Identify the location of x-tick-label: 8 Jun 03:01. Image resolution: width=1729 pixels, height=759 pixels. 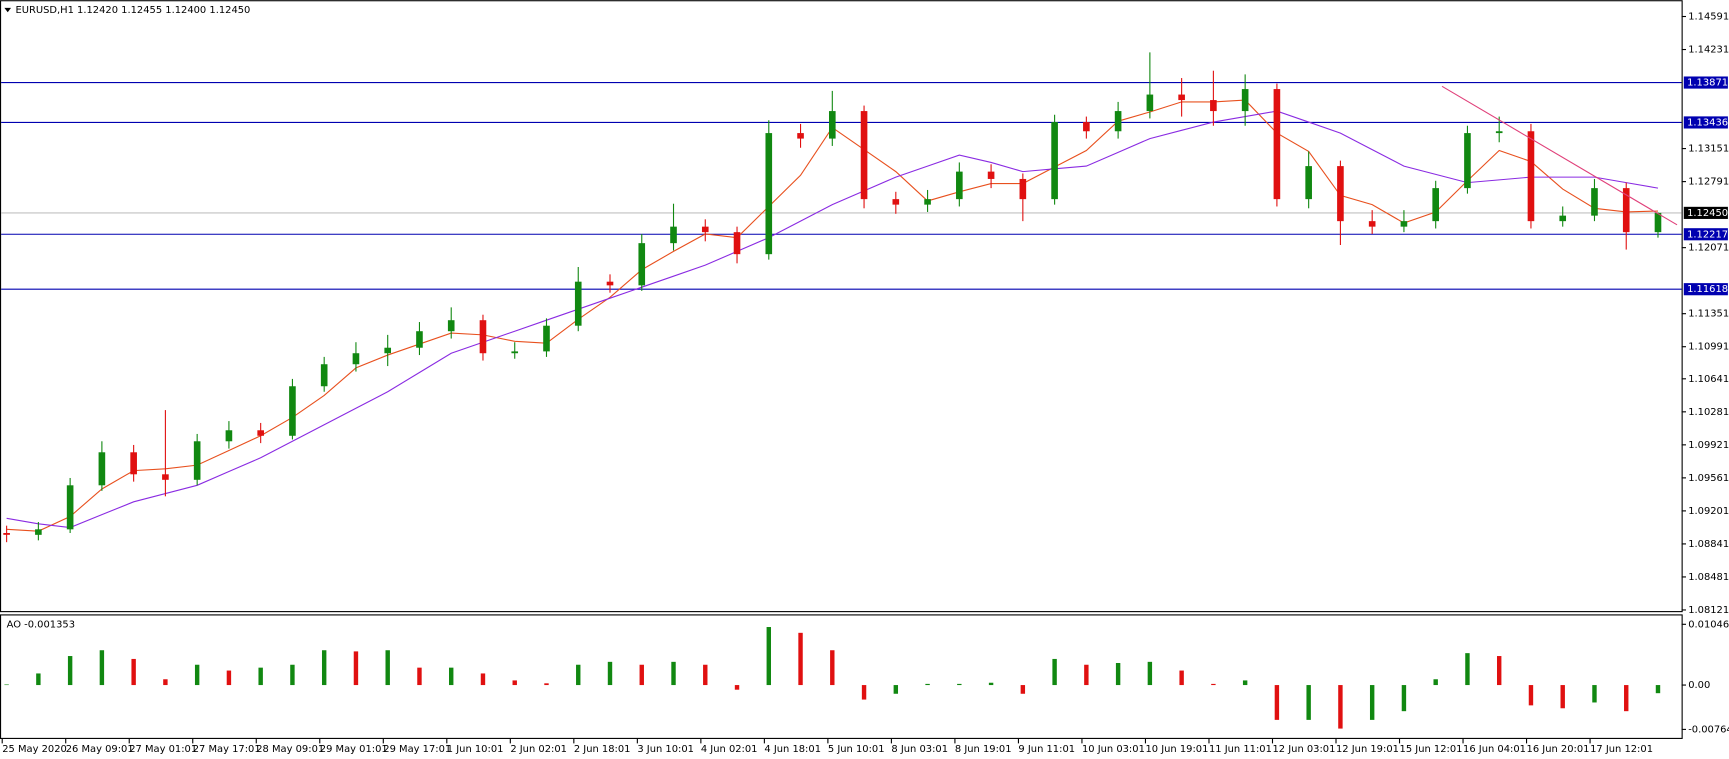
(919, 749).